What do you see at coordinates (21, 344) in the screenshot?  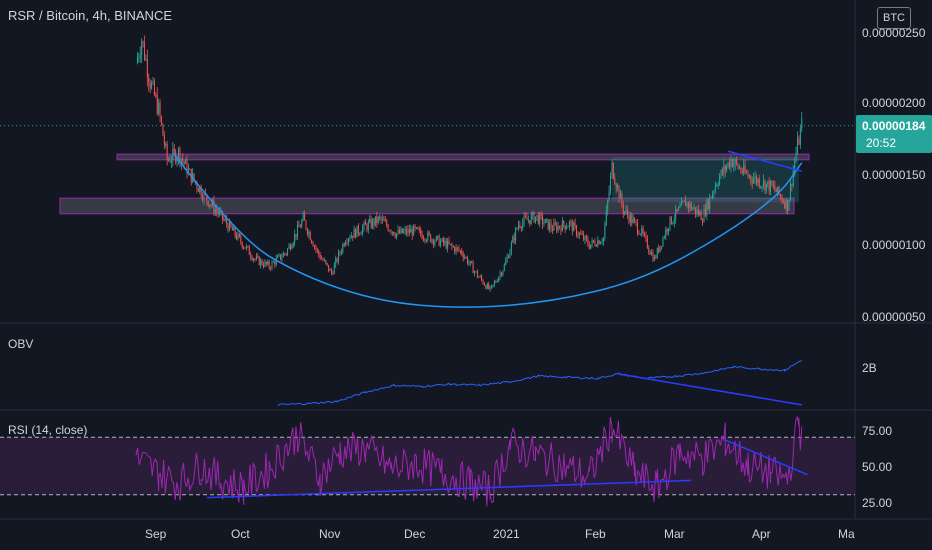 I see `obv-pane-title: OBV` at bounding box center [21, 344].